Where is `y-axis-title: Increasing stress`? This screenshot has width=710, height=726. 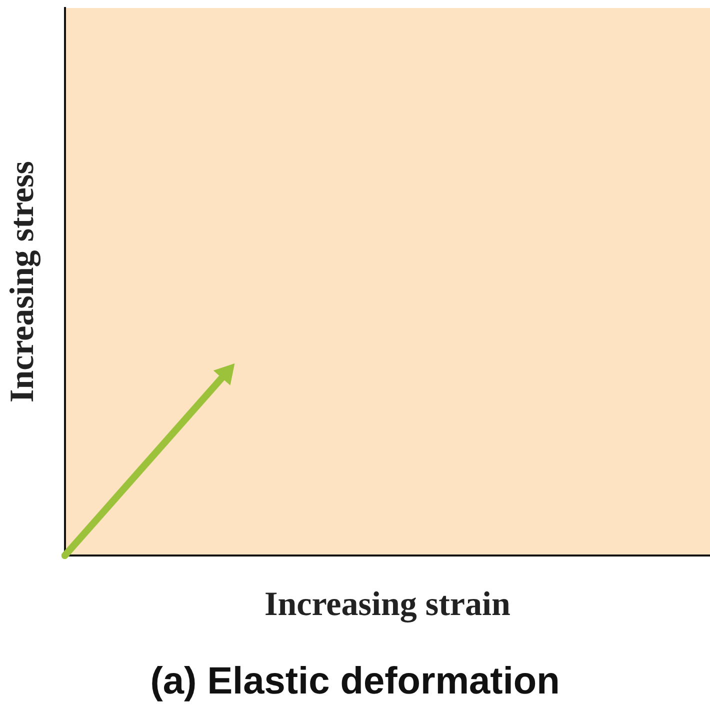
y-axis-title: Increasing stress is located at coordinates (23, 282).